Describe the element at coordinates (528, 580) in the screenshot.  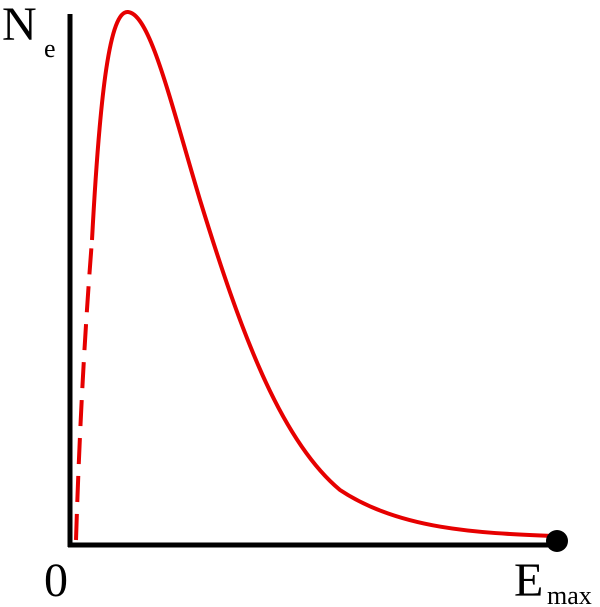
I see `x-label-main: E` at that location.